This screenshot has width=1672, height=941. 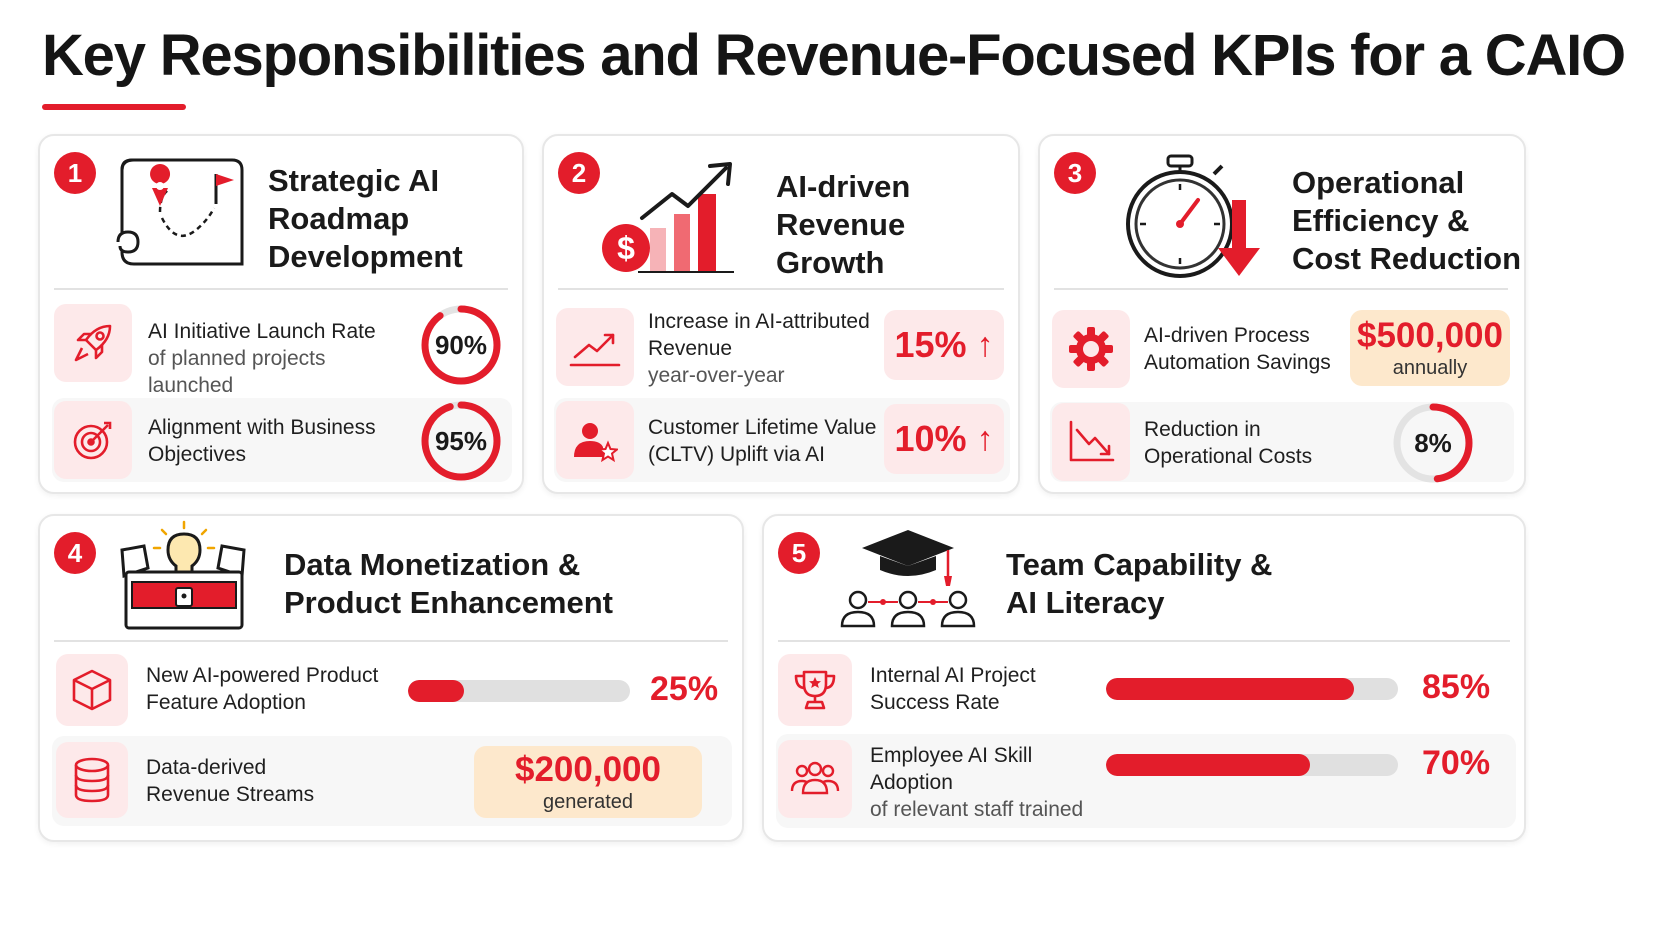 I want to click on kpi-value-badge: 15% ↑, so click(x=944, y=345).